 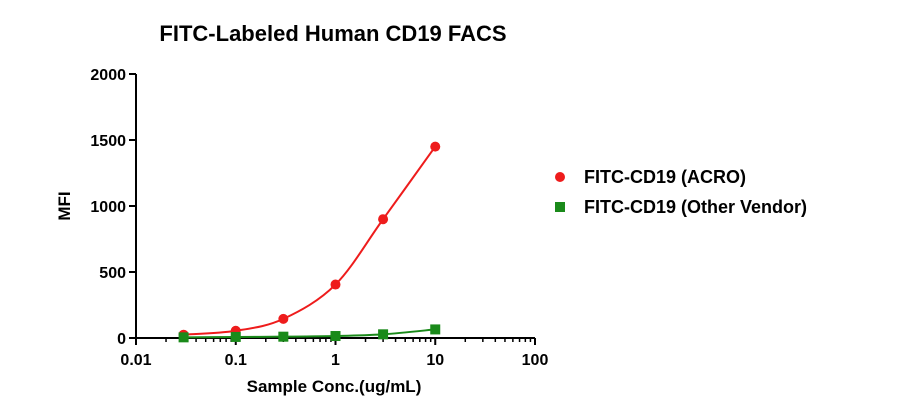 What do you see at coordinates (535, 360) in the screenshot?
I see `x-tick-label: 100` at bounding box center [535, 360].